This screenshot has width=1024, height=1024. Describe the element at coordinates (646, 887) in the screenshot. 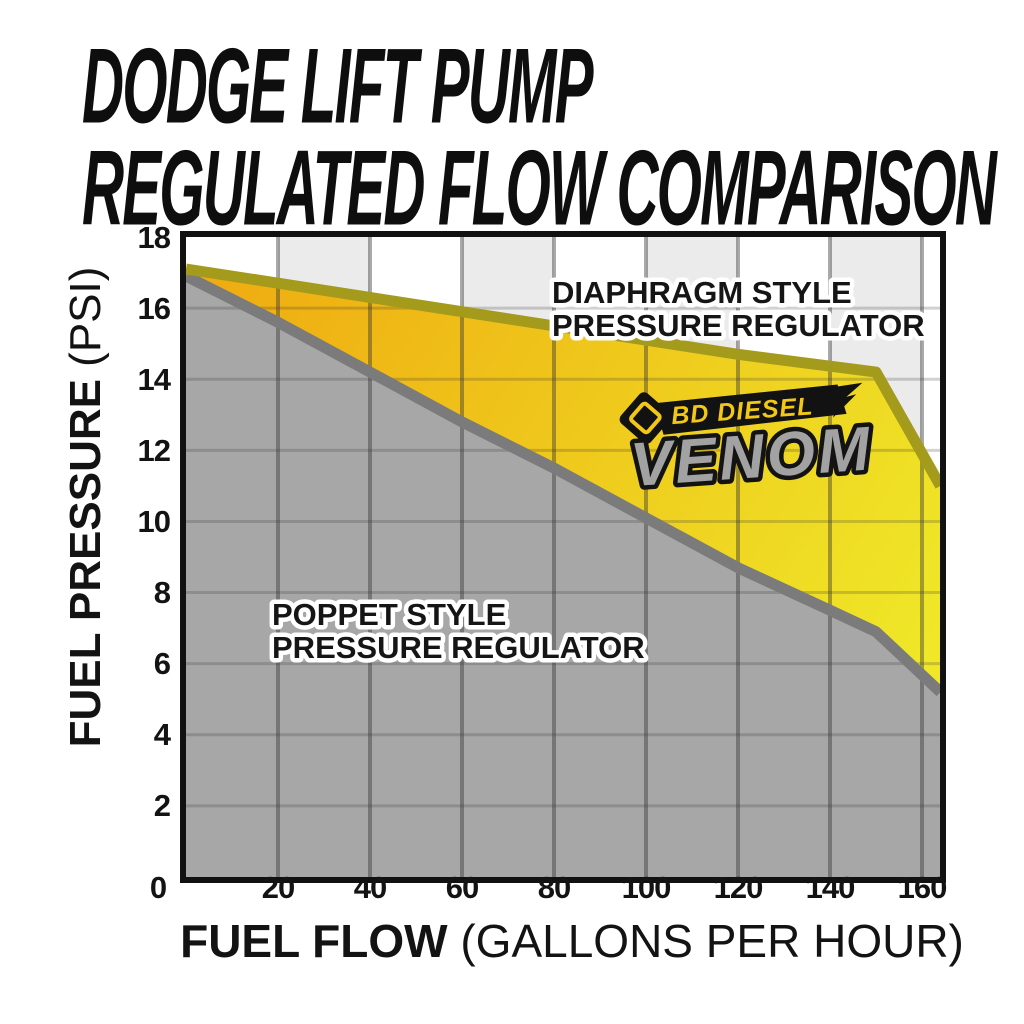

I see `x-tick-100: 100` at that location.